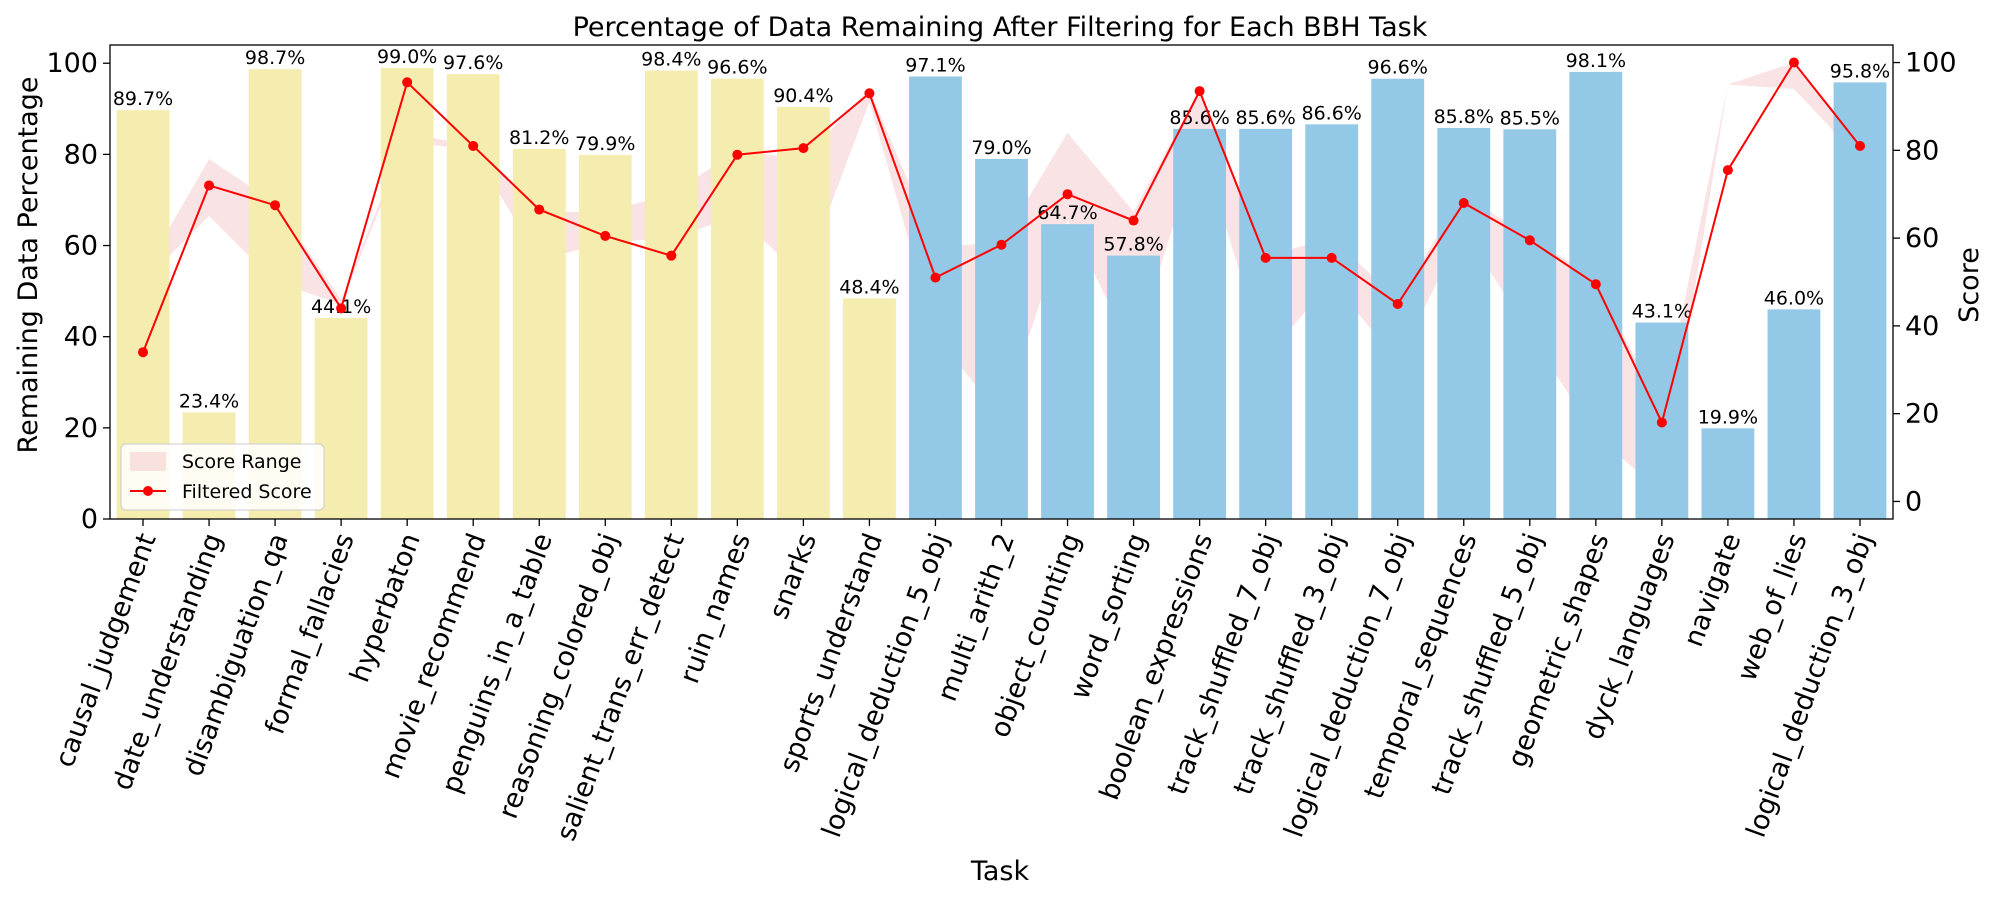 This screenshot has width=2000, height=900. What do you see at coordinates (407, 293) in the screenshot?
I see `bar-hyperbaton` at bounding box center [407, 293].